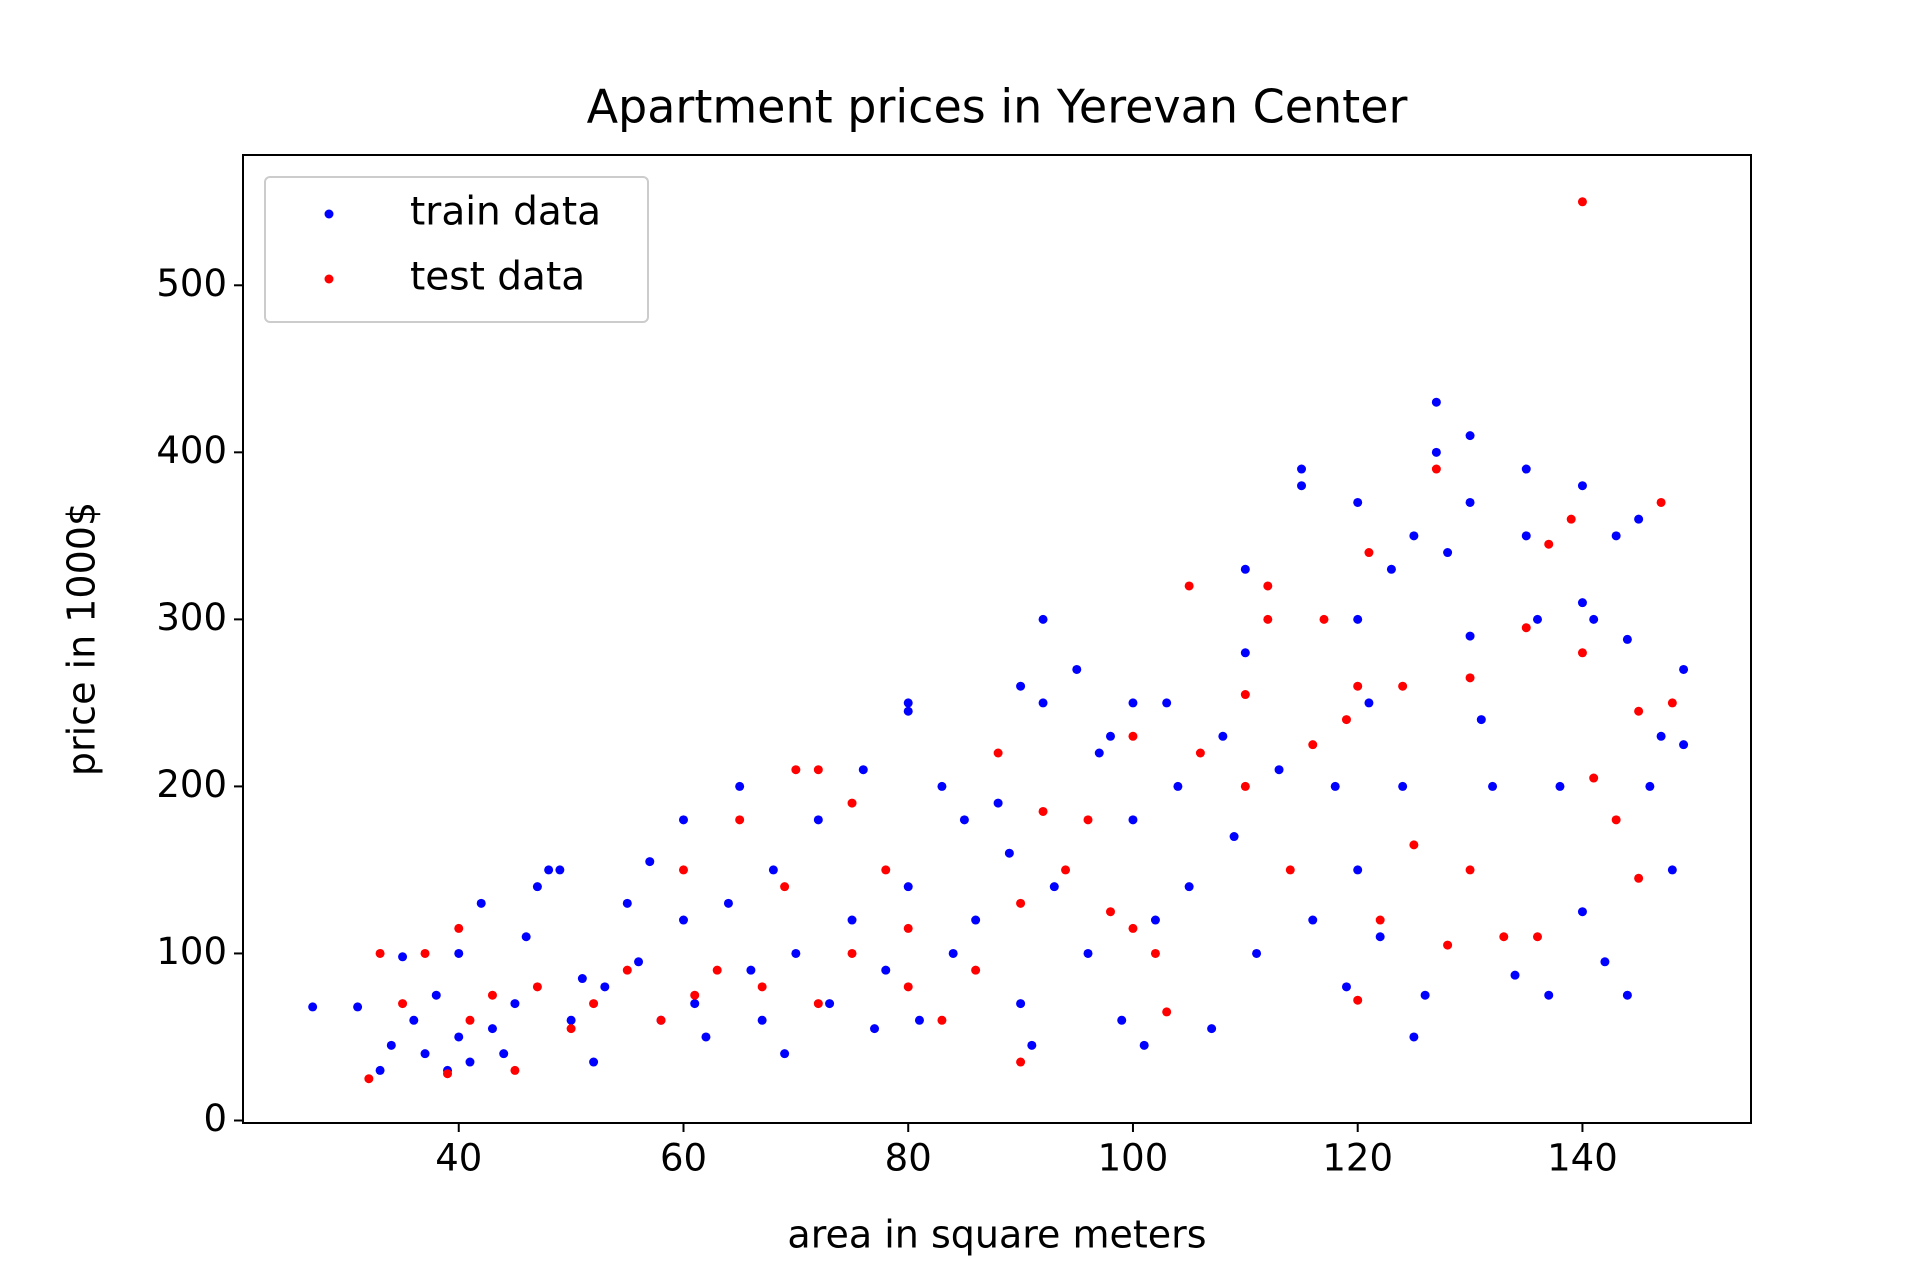 The height and width of the screenshot is (1280, 1920). I want to click on legend-box, so click(456, 249).